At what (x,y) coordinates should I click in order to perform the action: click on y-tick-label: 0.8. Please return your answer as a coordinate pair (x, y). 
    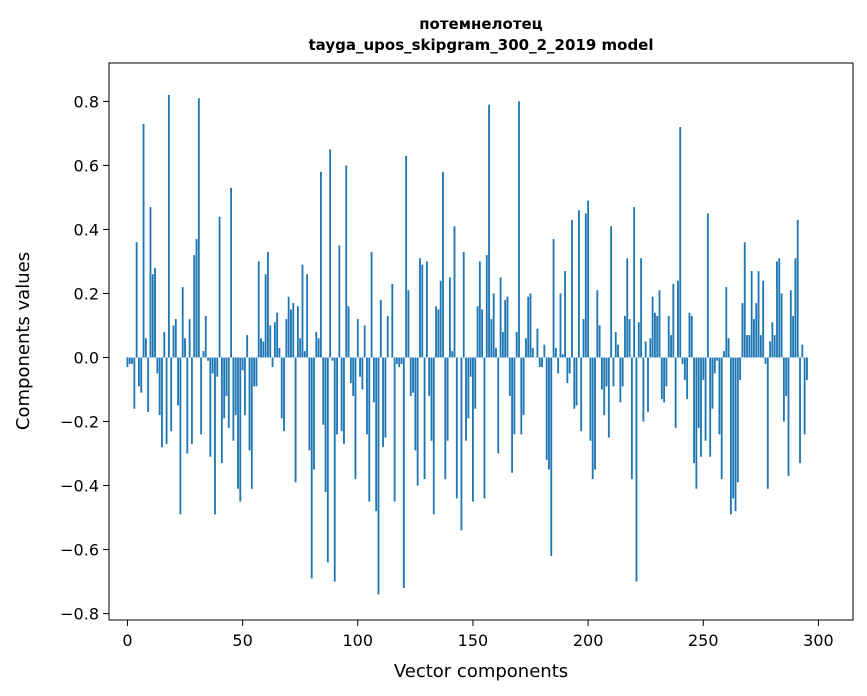
    Looking at the image, I should click on (86, 101).